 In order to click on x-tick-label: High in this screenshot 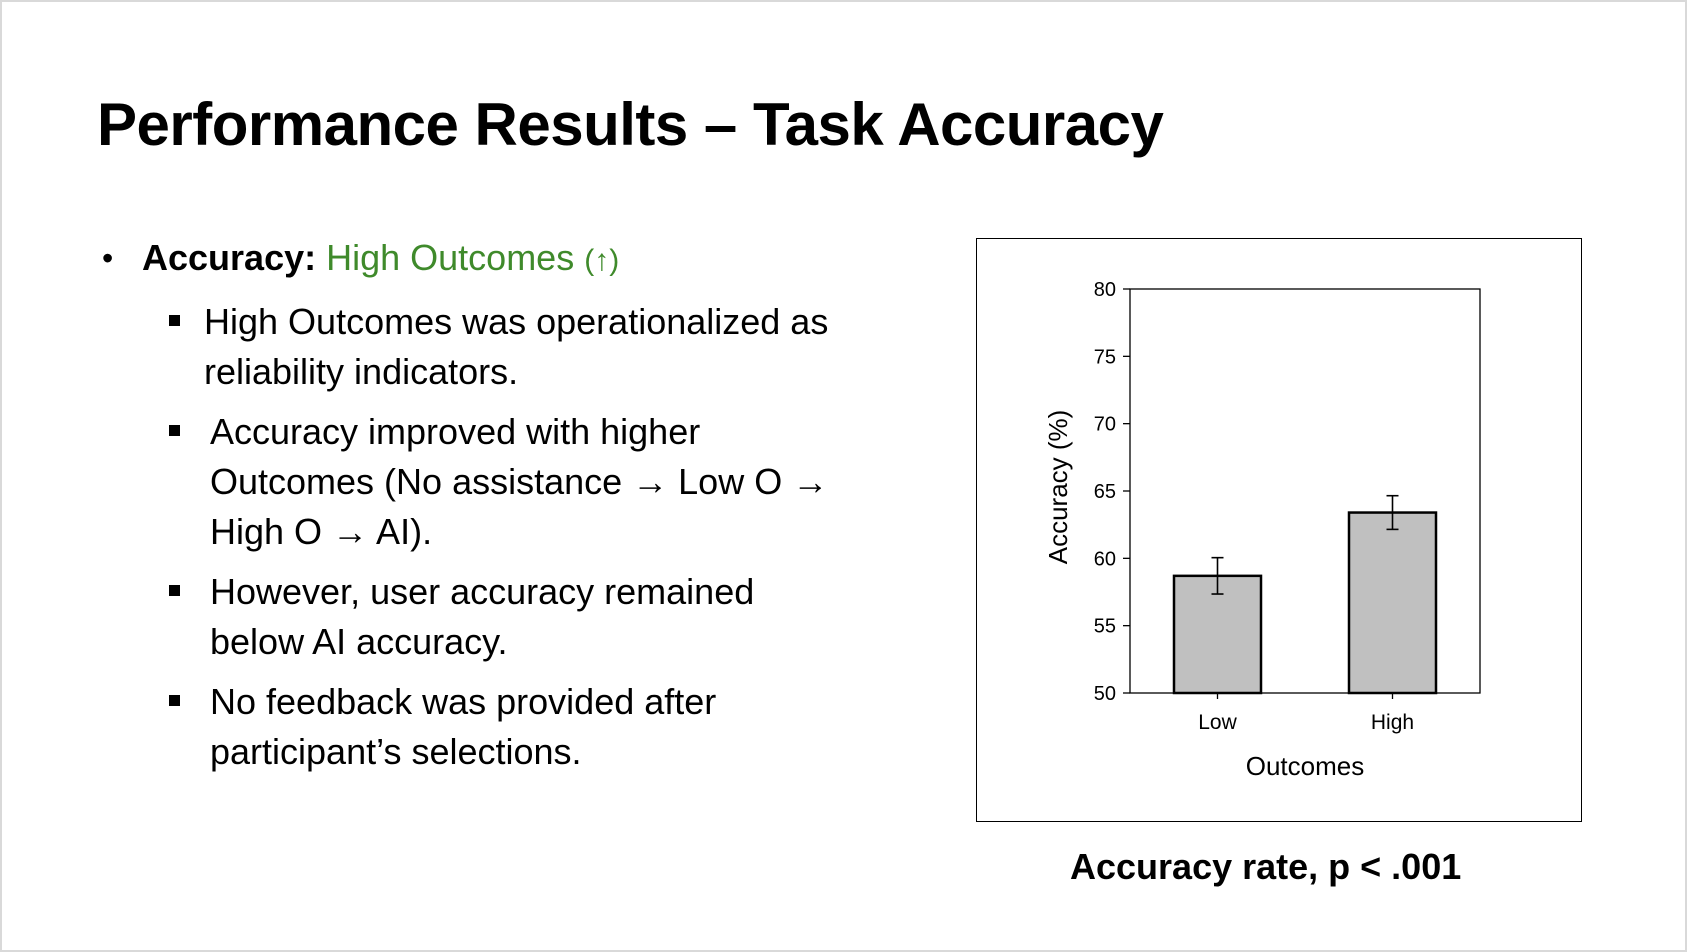, I will do `click(1392, 722)`.